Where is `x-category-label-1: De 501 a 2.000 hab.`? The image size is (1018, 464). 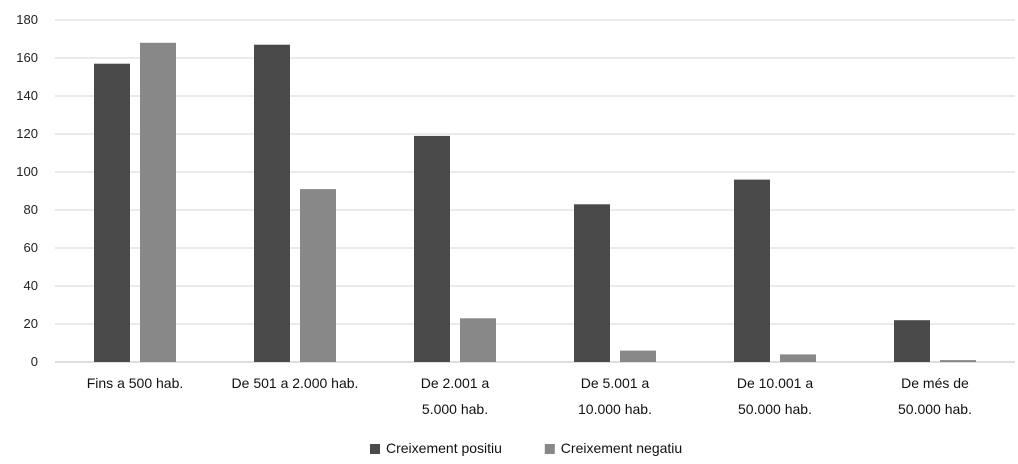
x-category-label-1: De 501 a 2.000 hab. is located at coordinates (295, 383).